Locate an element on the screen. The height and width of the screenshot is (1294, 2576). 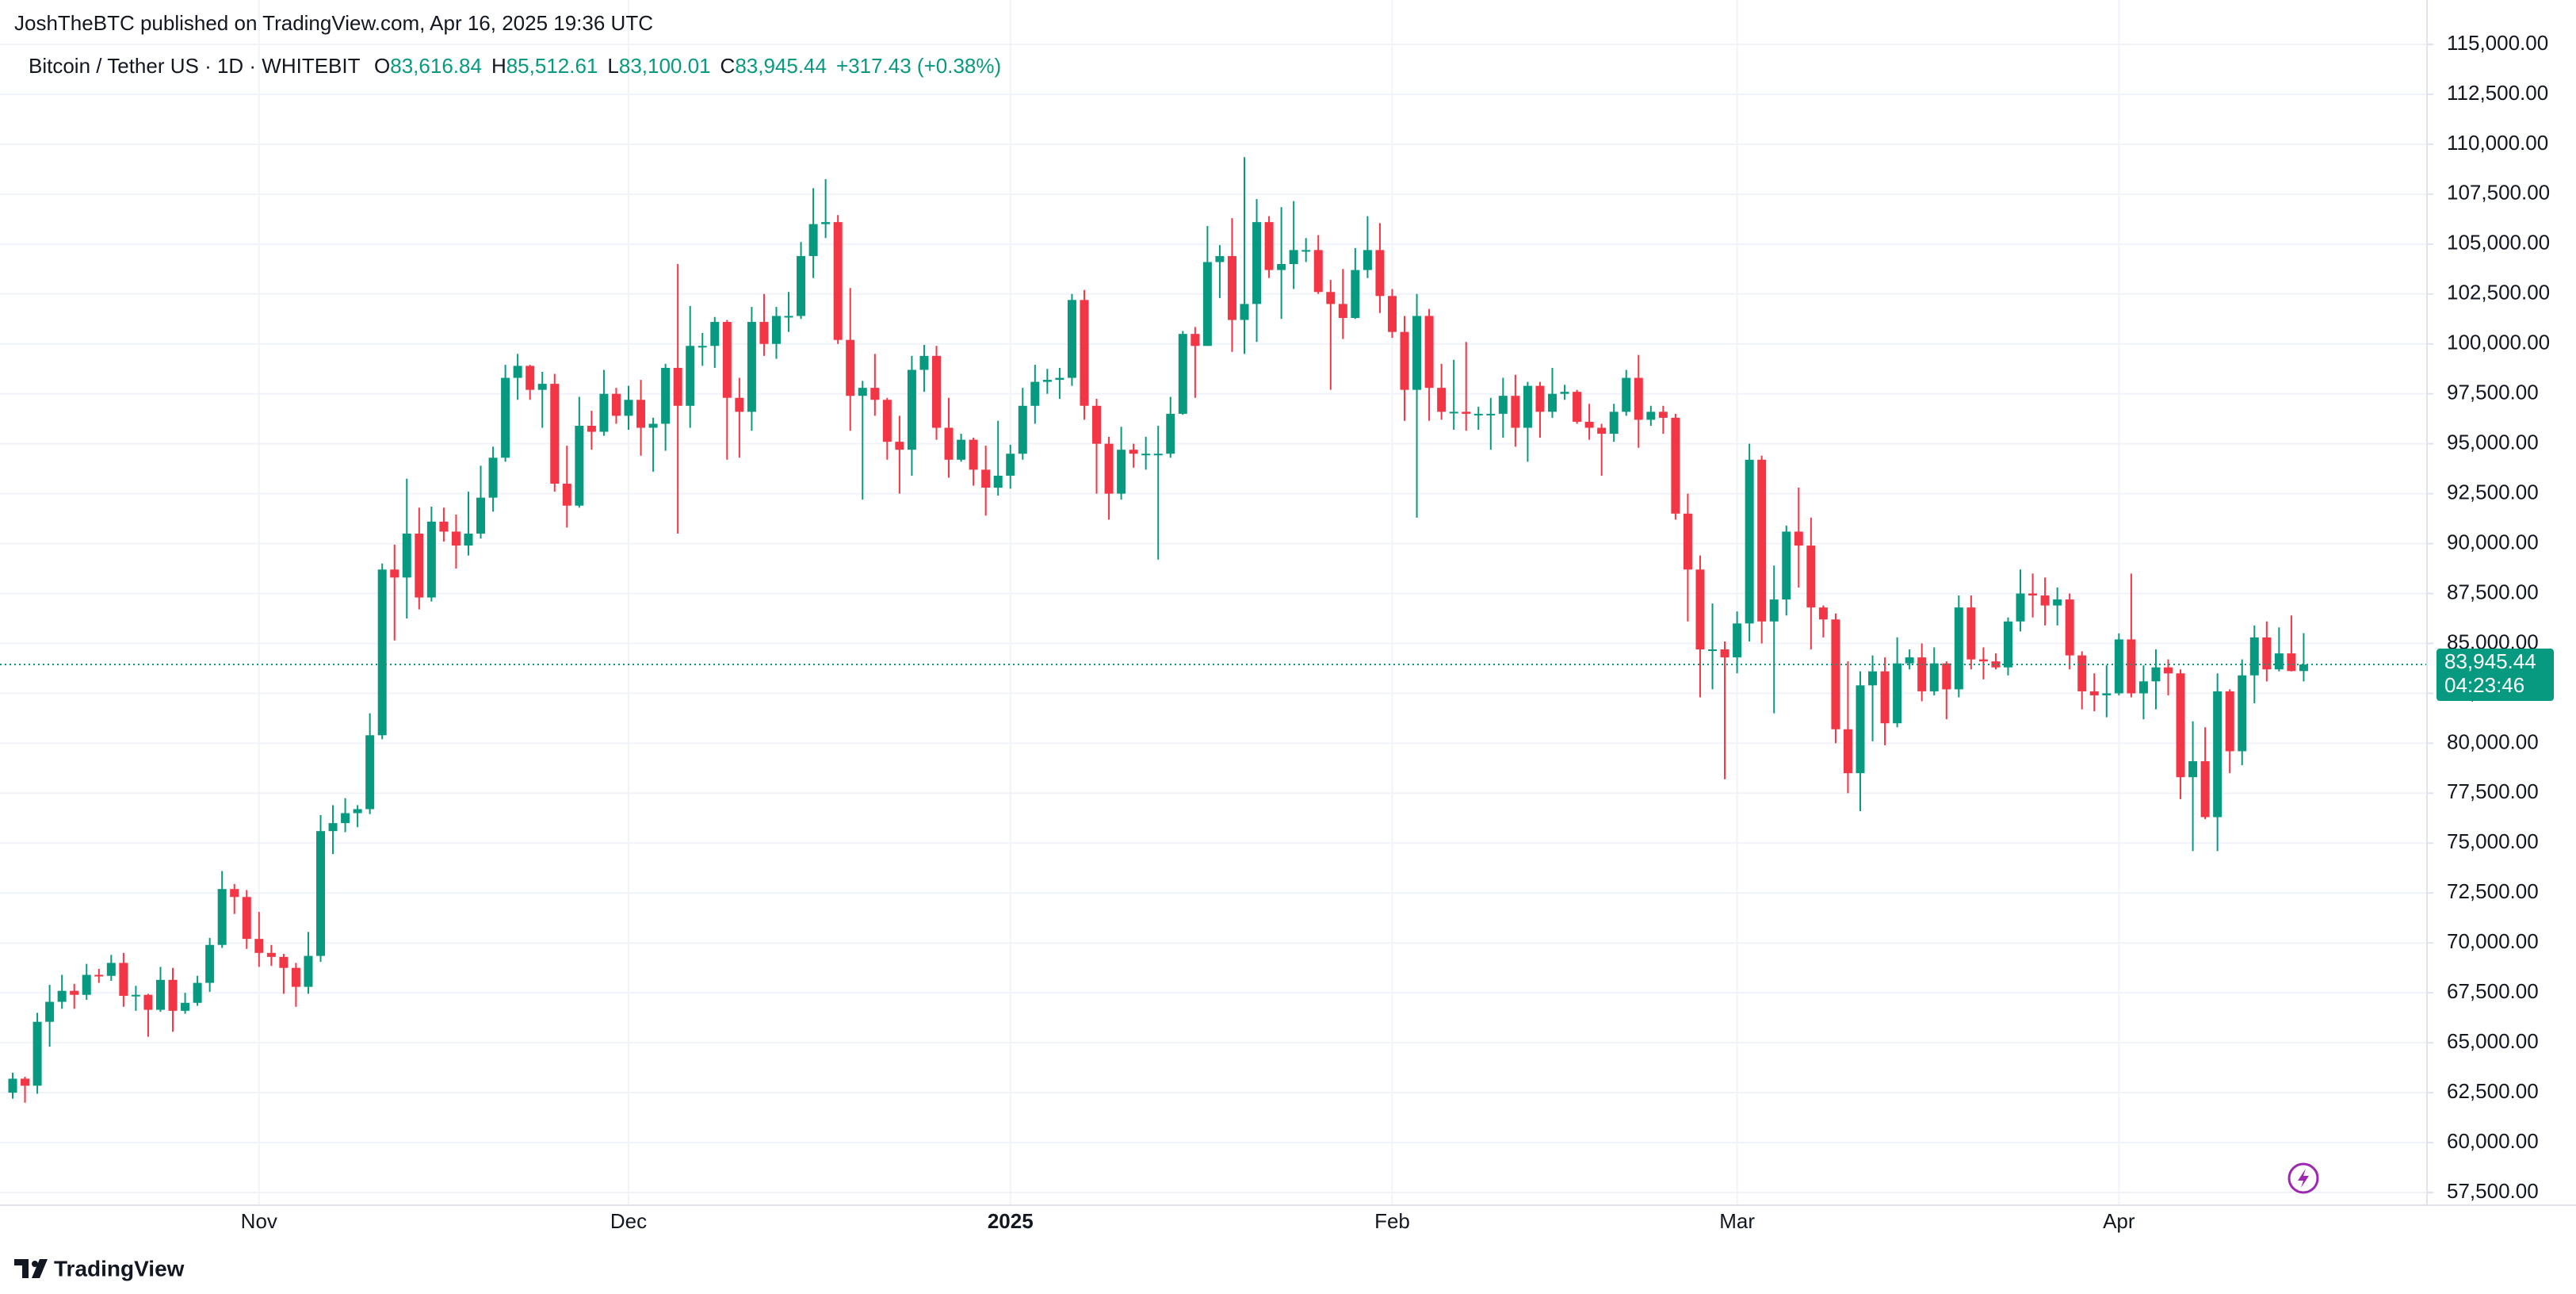
y-tick-label: 62,500.00 is located at coordinates (2493, 1091).